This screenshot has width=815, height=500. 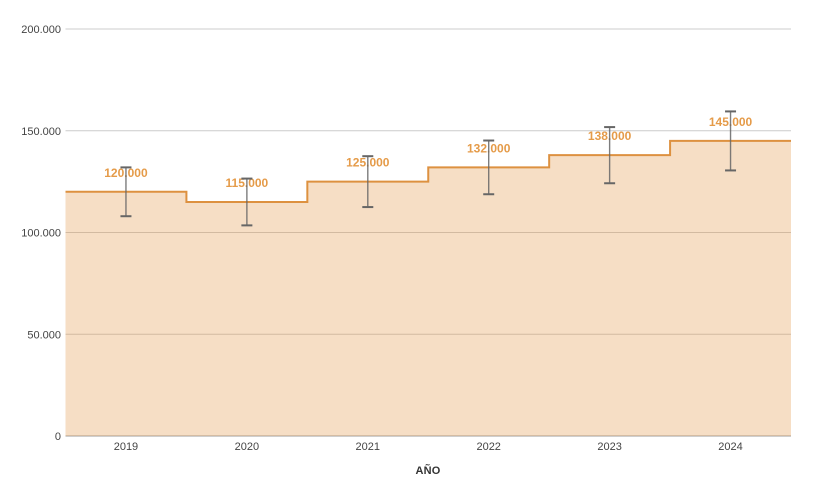 What do you see at coordinates (58, 437) in the screenshot?
I see `y-tick-label: 0` at bounding box center [58, 437].